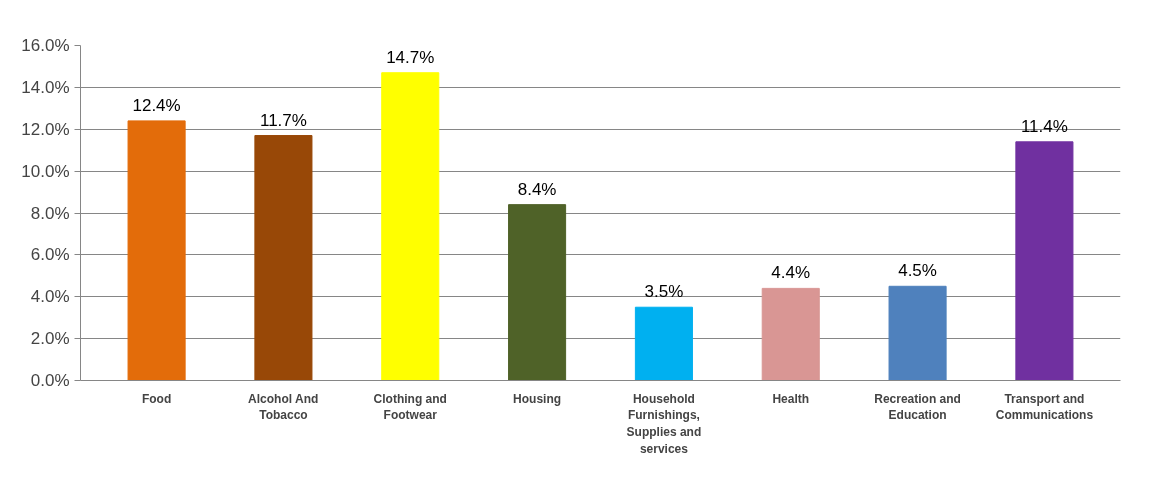  What do you see at coordinates (410, 407) in the screenshot?
I see `x-tick-label: Clothing and Footwear` at bounding box center [410, 407].